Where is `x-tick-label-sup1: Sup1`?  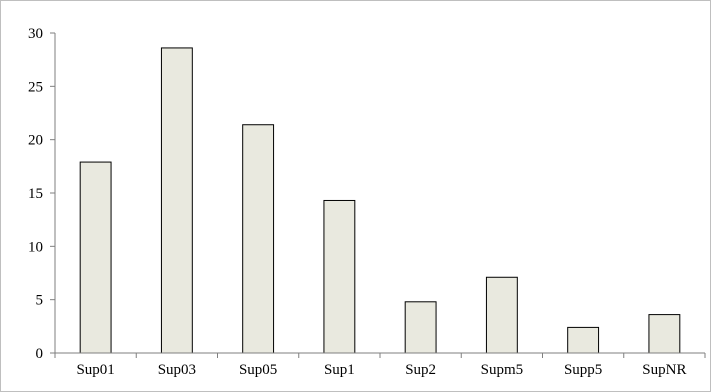
x-tick-label-sup1: Sup1 is located at coordinates (339, 370).